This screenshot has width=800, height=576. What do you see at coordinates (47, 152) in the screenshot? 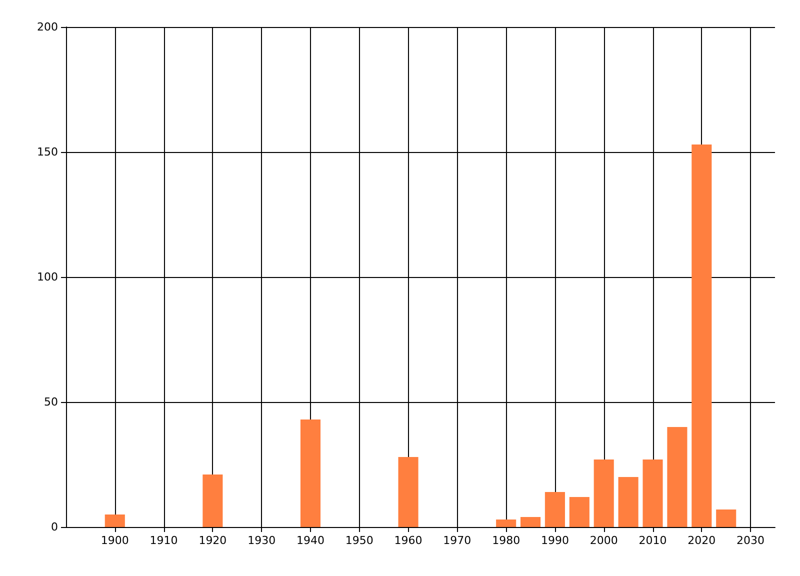
I see `y-tick-label: 150` at bounding box center [47, 152].